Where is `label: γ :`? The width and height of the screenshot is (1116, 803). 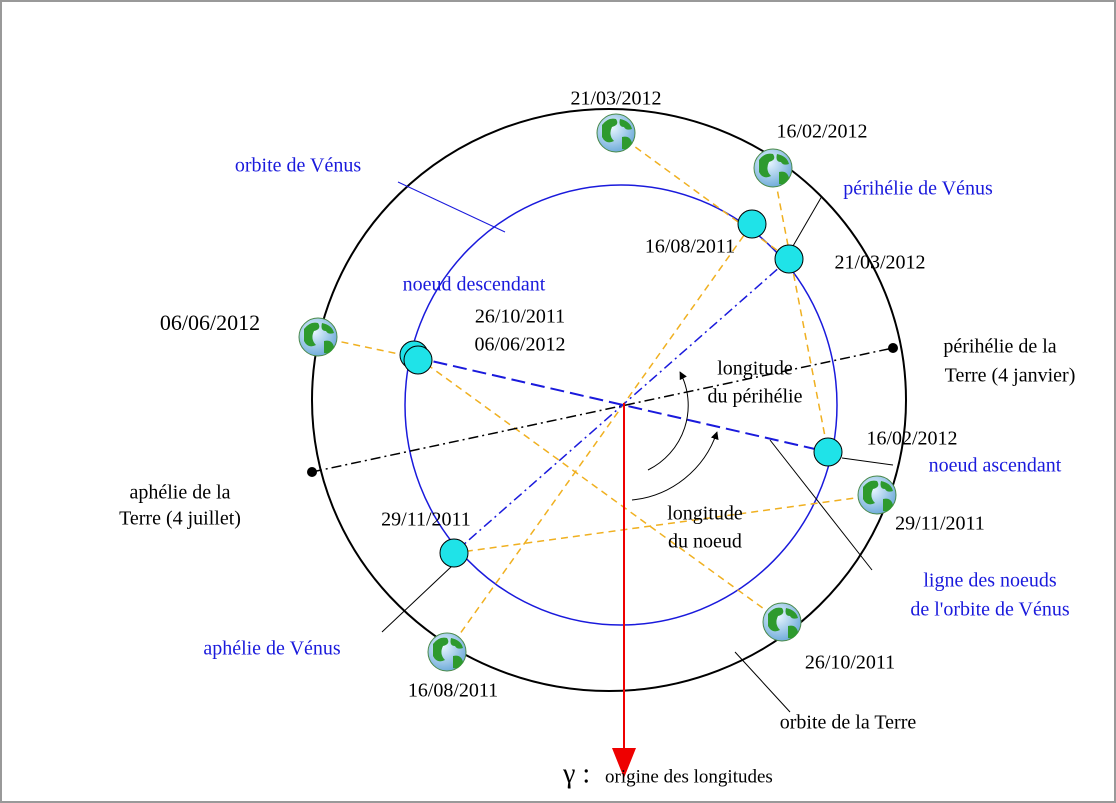
label: γ : is located at coordinates (576, 773).